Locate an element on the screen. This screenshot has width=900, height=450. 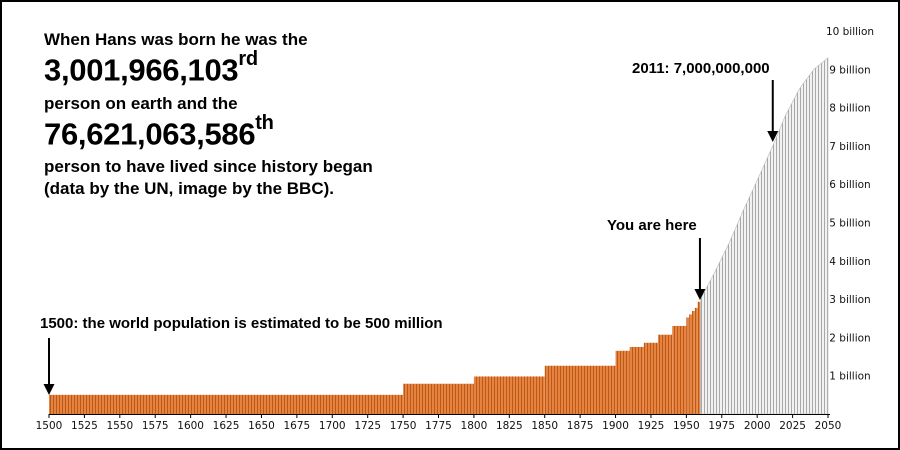
x-tick-label-1775: 1775 is located at coordinates (438, 426).